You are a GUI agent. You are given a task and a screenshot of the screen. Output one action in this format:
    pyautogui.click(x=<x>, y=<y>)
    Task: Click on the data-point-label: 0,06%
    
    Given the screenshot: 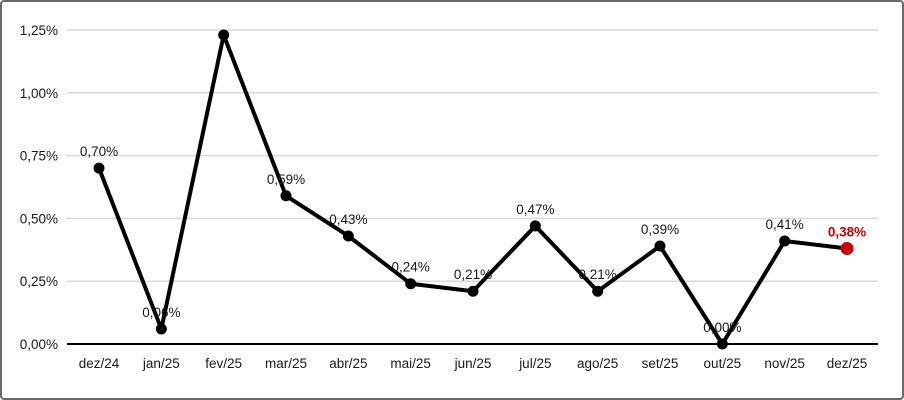 What is the action you would take?
    pyautogui.click(x=161, y=312)
    